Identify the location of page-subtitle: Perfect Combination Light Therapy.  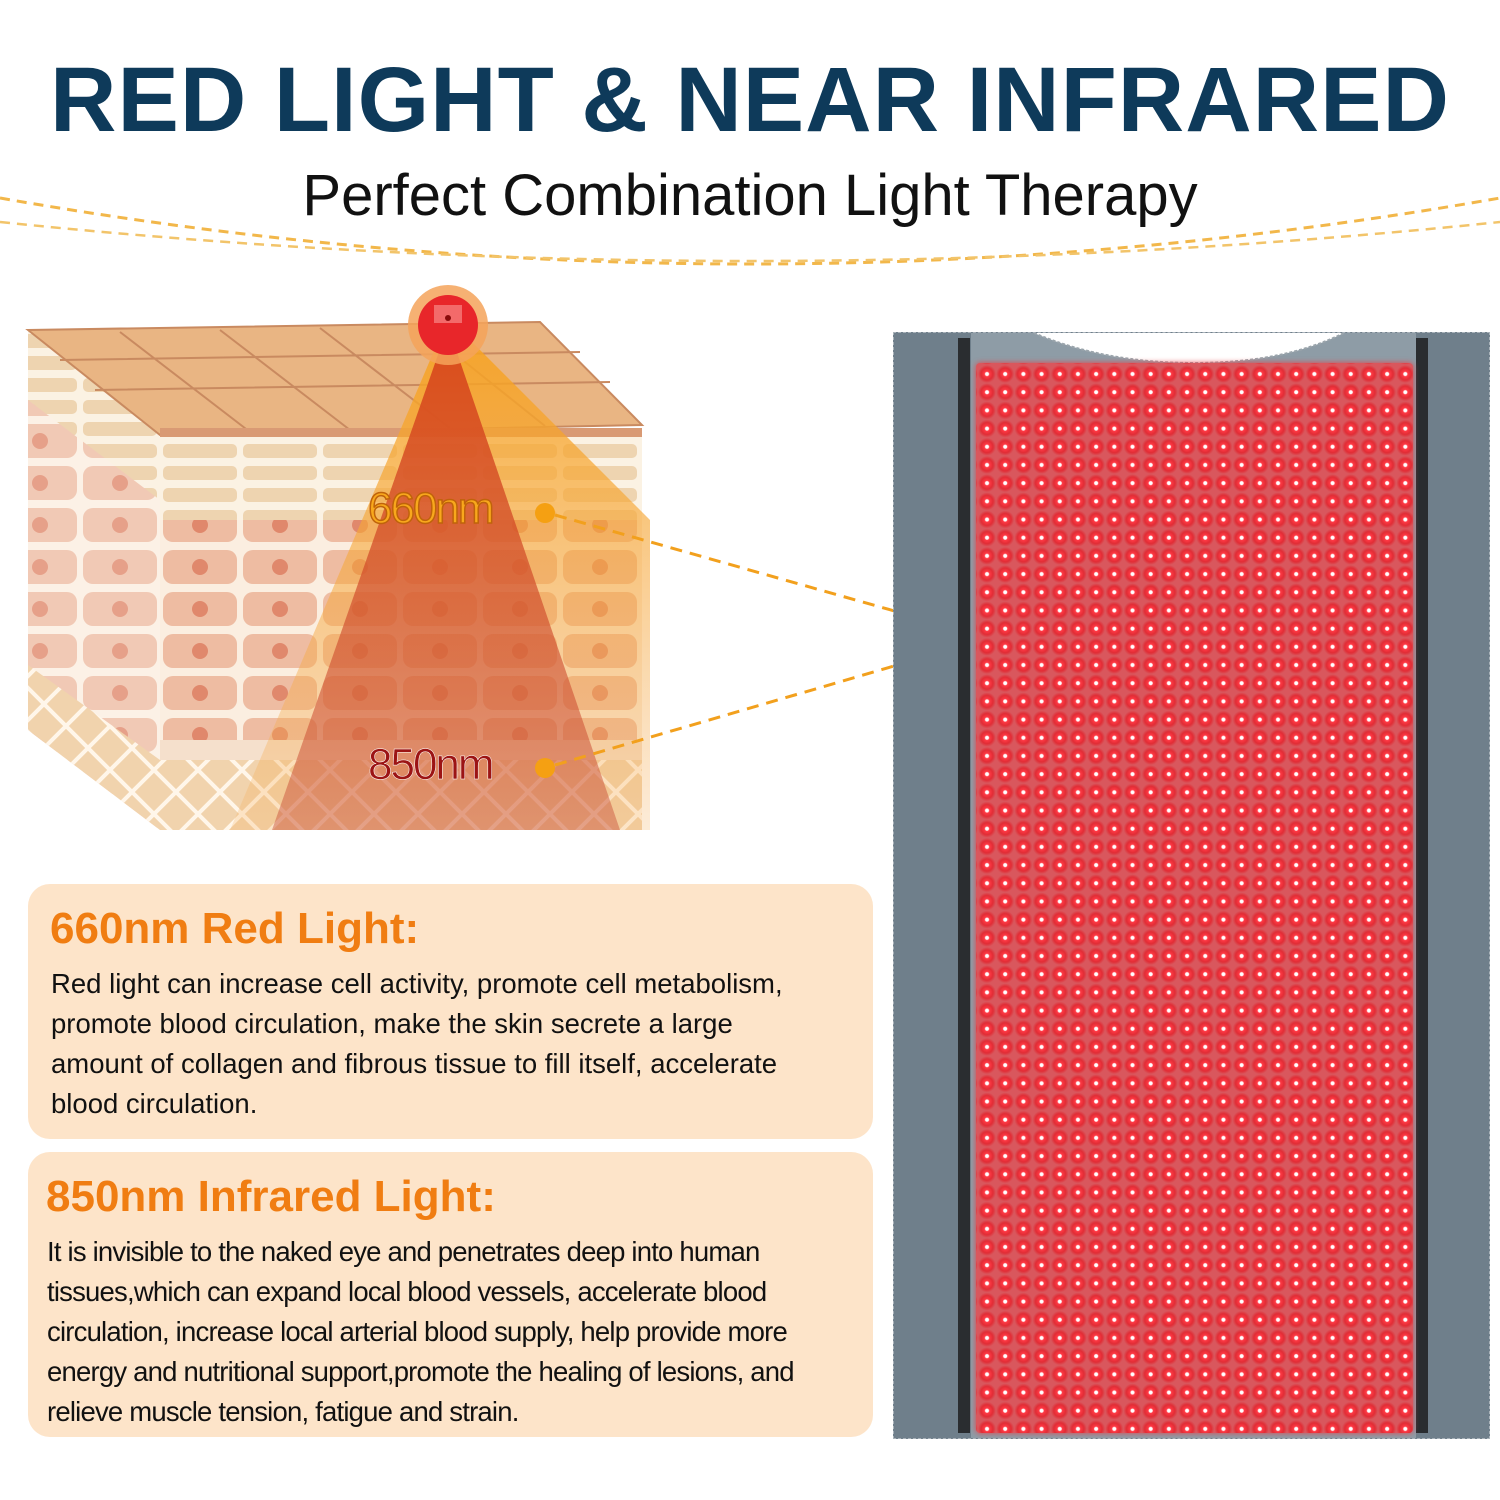
(750, 195).